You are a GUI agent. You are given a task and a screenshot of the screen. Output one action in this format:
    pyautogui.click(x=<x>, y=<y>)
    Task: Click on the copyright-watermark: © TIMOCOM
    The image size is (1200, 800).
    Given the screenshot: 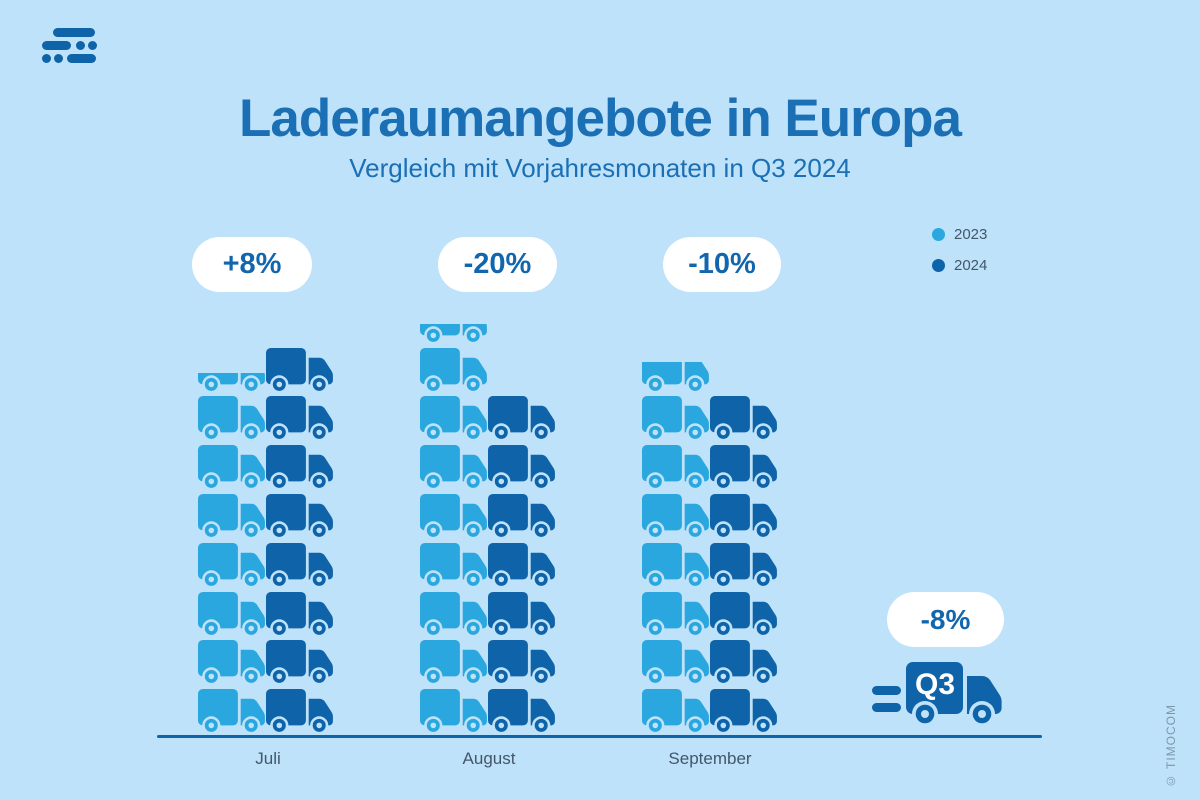 What is the action you would take?
    pyautogui.click(x=1171, y=745)
    